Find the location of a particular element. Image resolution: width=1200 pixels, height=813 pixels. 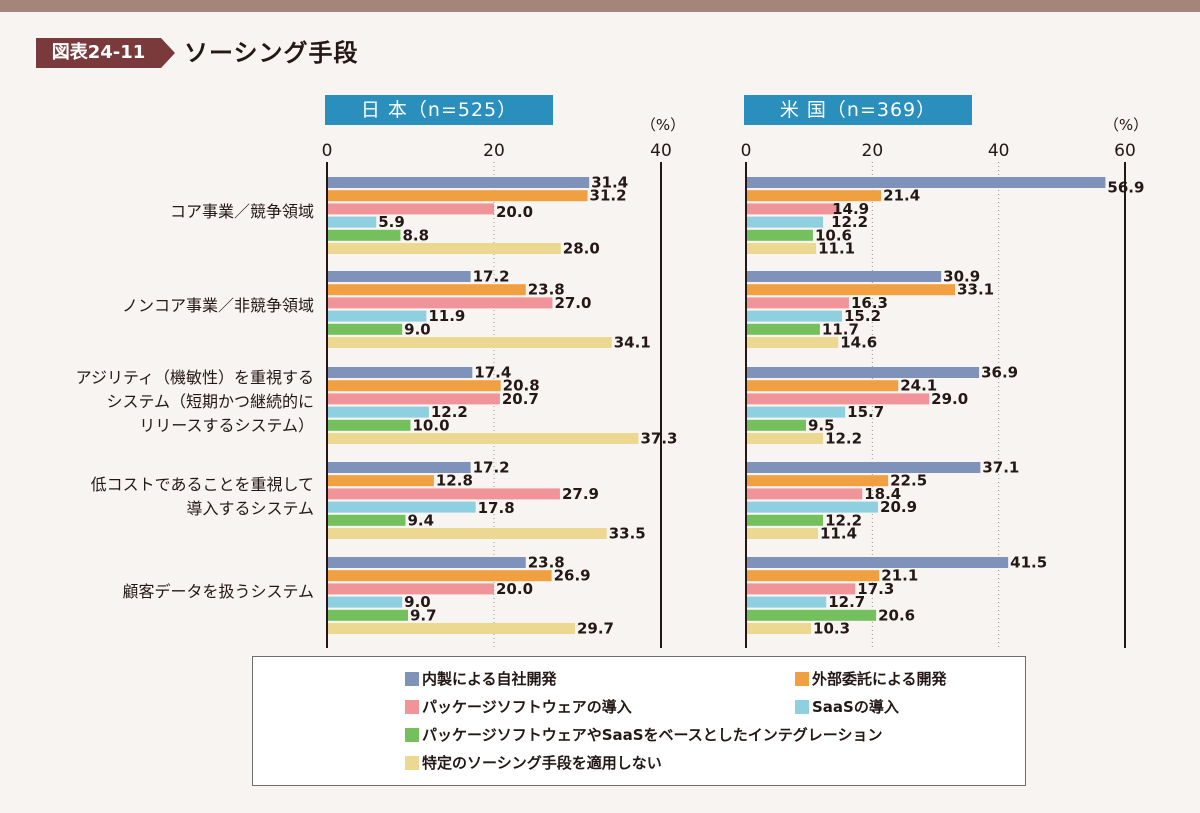

japan-value-label: 20.8 is located at coordinates (521, 386).